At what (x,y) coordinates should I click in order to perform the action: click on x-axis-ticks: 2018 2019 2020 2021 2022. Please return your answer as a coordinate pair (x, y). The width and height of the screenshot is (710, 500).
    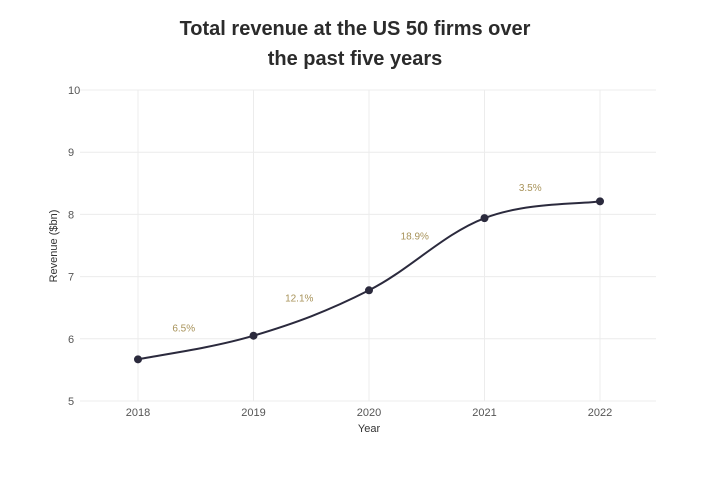
    Looking at the image, I should click on (369, 413).